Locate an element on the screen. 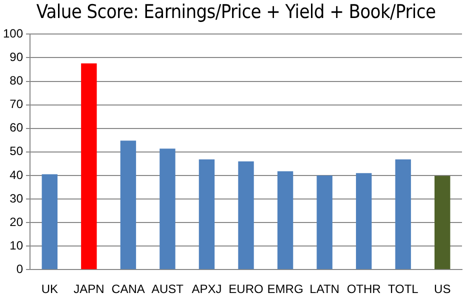 This screenshot has width=472, height=305. x-tick-label: LATN is located at coordinates (325, 289).